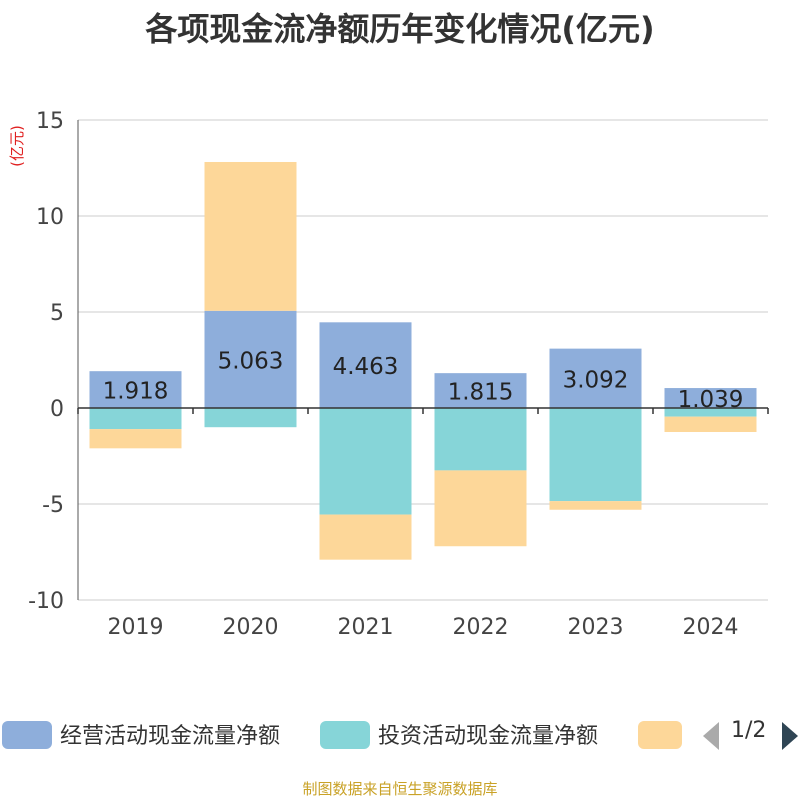  Describe the element at coordinates (50, 121) in the screenshot. I see `y-tick-label: 15` at that location.